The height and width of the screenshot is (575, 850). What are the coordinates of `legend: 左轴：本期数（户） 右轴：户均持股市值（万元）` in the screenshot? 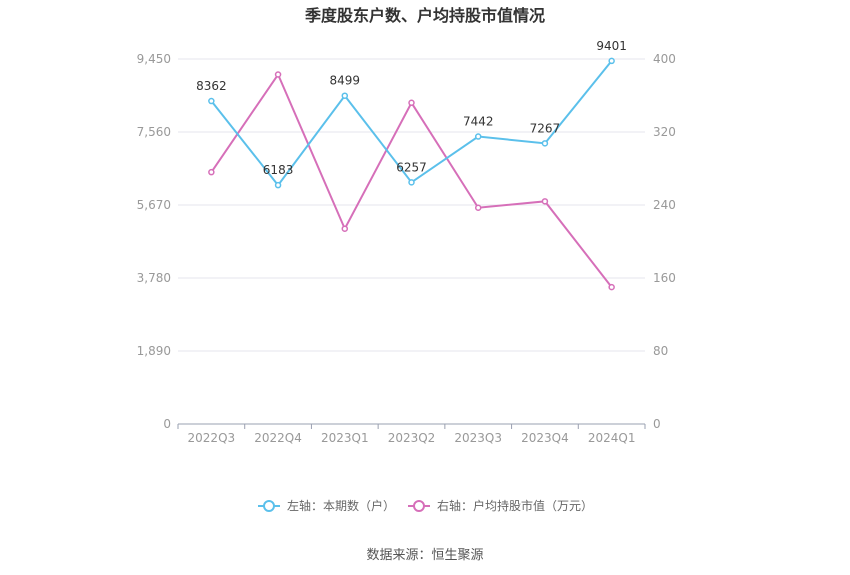 It's located at (425, 505).